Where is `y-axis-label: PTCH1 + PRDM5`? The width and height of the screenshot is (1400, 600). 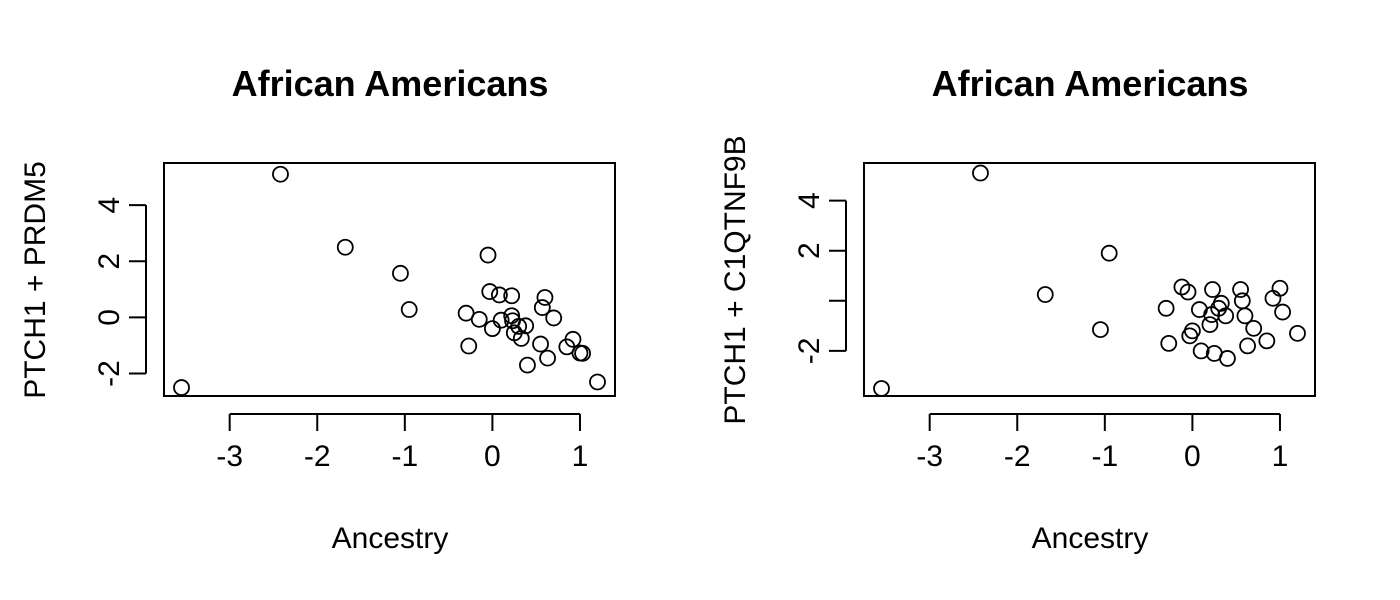 y-axis-label: PTCH1 + PRDM5 is located at coordinates (35, 280).